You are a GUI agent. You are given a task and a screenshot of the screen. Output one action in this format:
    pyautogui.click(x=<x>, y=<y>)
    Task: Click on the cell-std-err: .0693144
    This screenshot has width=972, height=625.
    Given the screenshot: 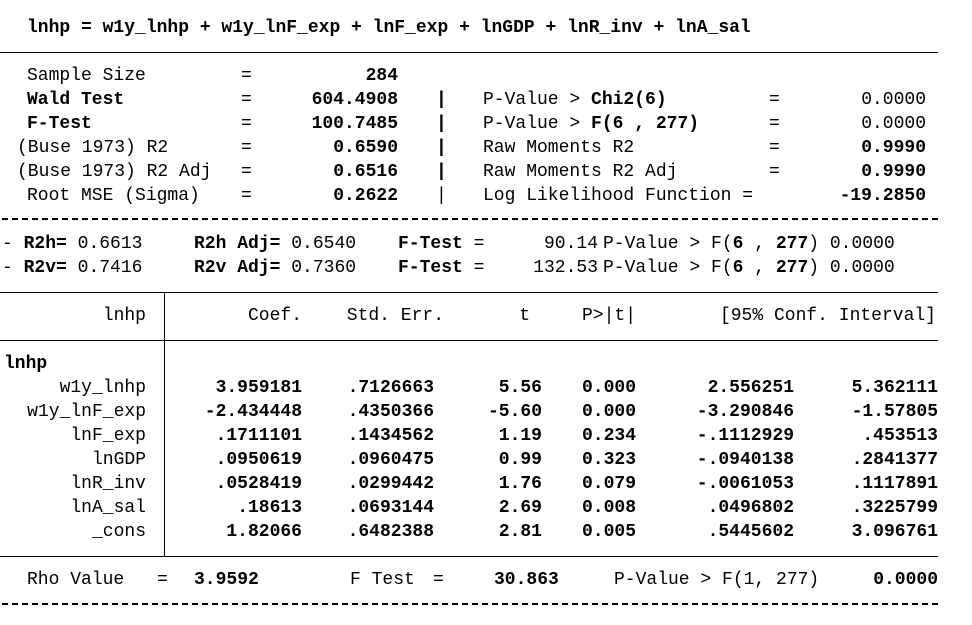 What is the action you would take?
    pyautogui.click(x=390, y=508)
    